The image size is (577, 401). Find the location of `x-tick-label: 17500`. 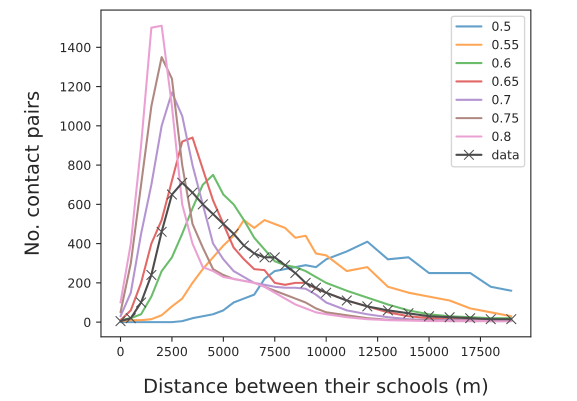

x-tick-label: 17500 is located at coordinates (481, 351).